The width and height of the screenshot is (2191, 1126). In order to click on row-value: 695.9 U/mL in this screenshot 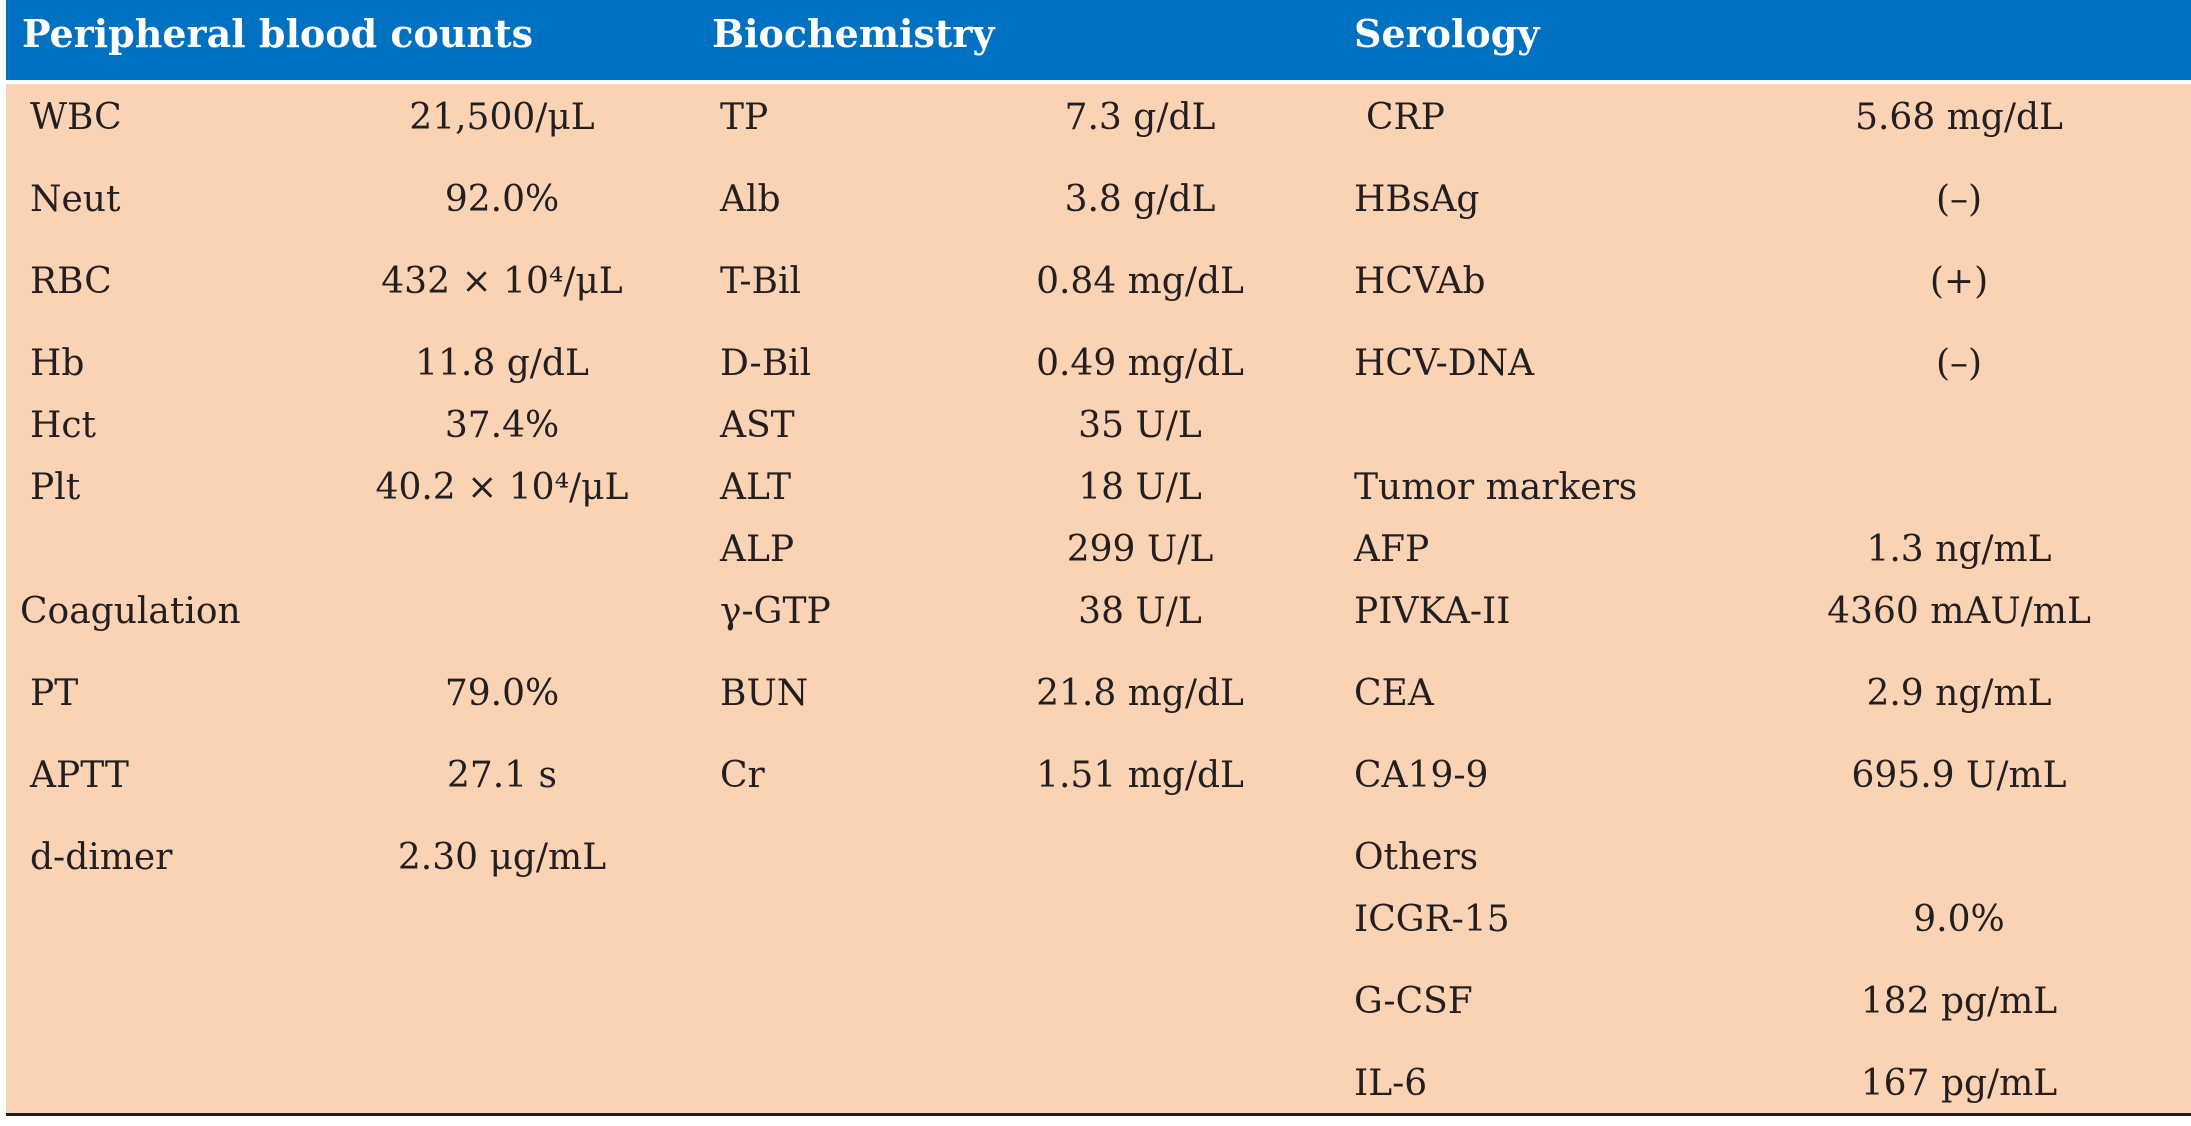, I will do `click(1959, 775)`.